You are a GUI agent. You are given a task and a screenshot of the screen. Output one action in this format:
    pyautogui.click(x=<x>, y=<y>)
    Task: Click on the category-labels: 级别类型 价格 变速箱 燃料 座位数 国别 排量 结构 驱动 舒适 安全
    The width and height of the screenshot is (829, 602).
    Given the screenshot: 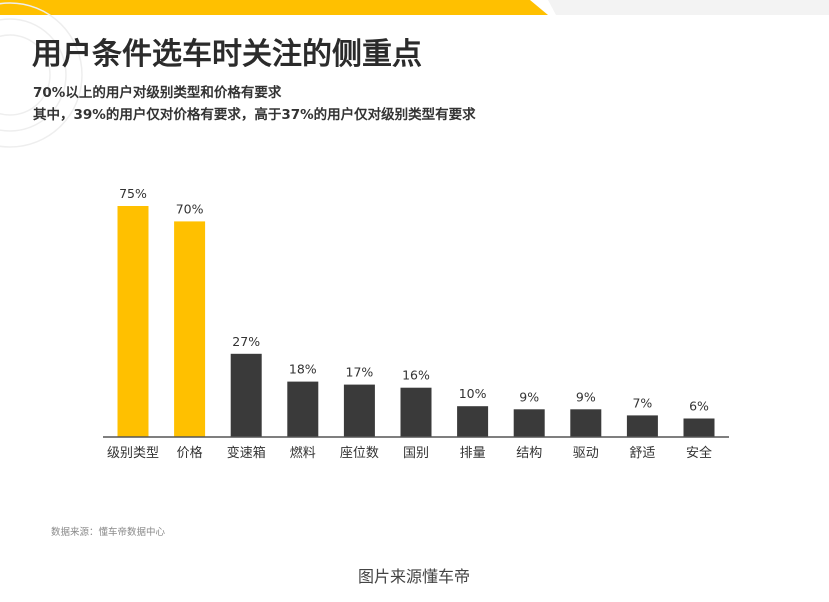 What is the action you would take?
    pyautogui.click(x=409, y=453)
    